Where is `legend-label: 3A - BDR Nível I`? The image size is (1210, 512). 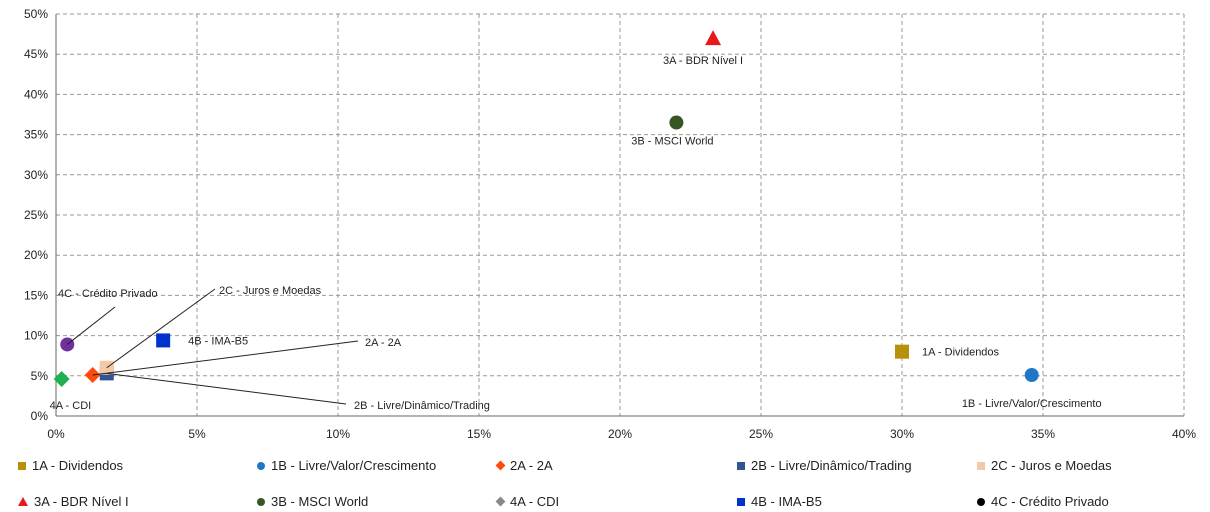
legend-label: 3A - BDR Nível I is located at coordinates (81, 501).